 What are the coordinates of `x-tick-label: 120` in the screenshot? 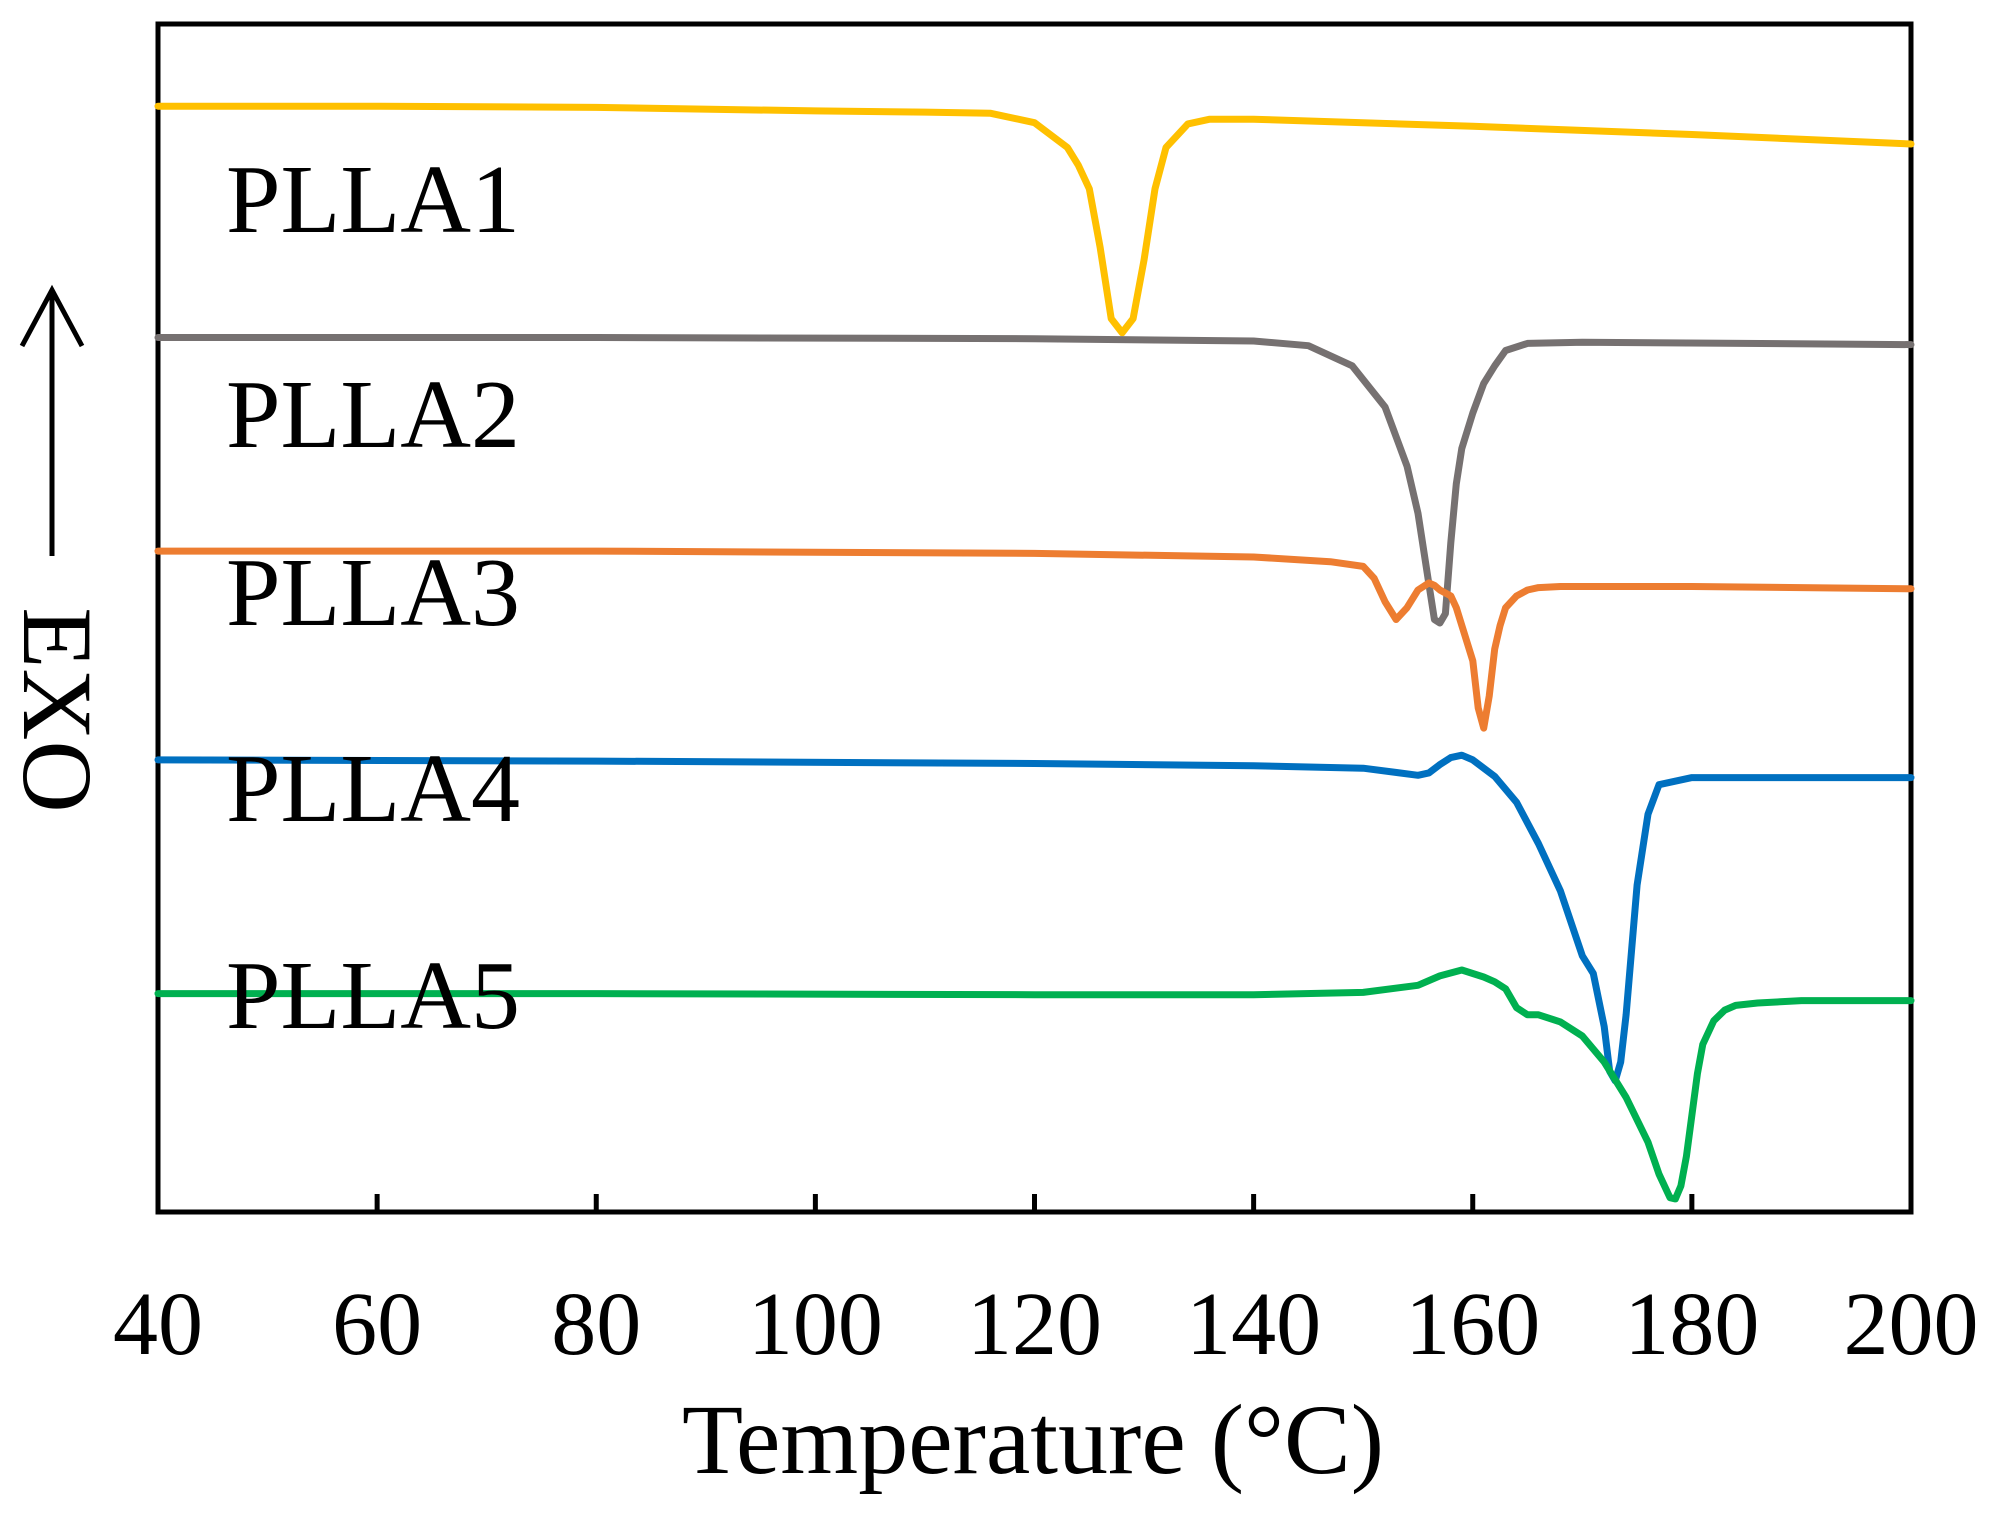 It's located at (1034, 1324).